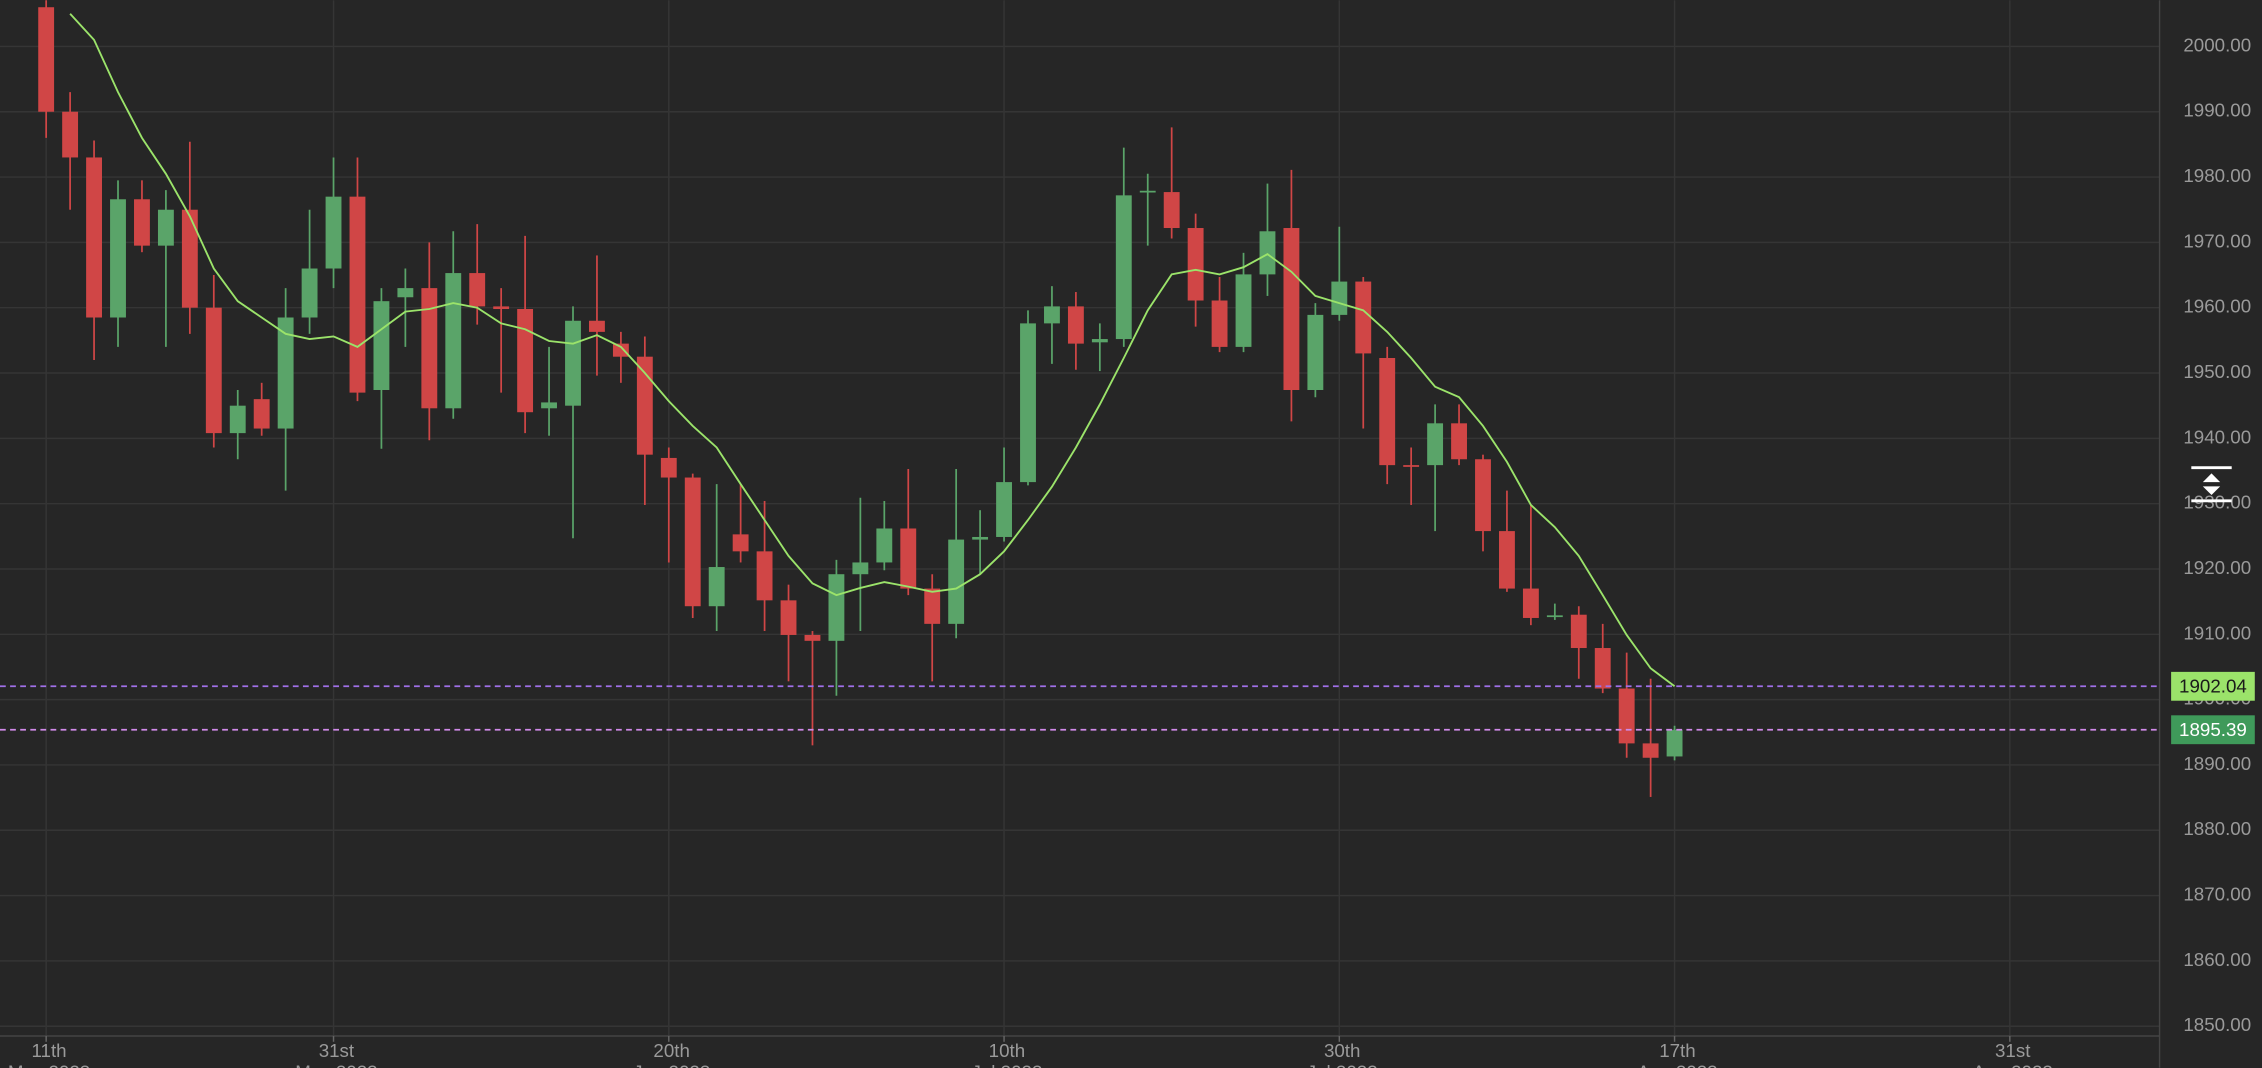 This screenshot has height=1068, width=2262. I want to click on y-tick-label: 1890.00, so click(2217, 763).